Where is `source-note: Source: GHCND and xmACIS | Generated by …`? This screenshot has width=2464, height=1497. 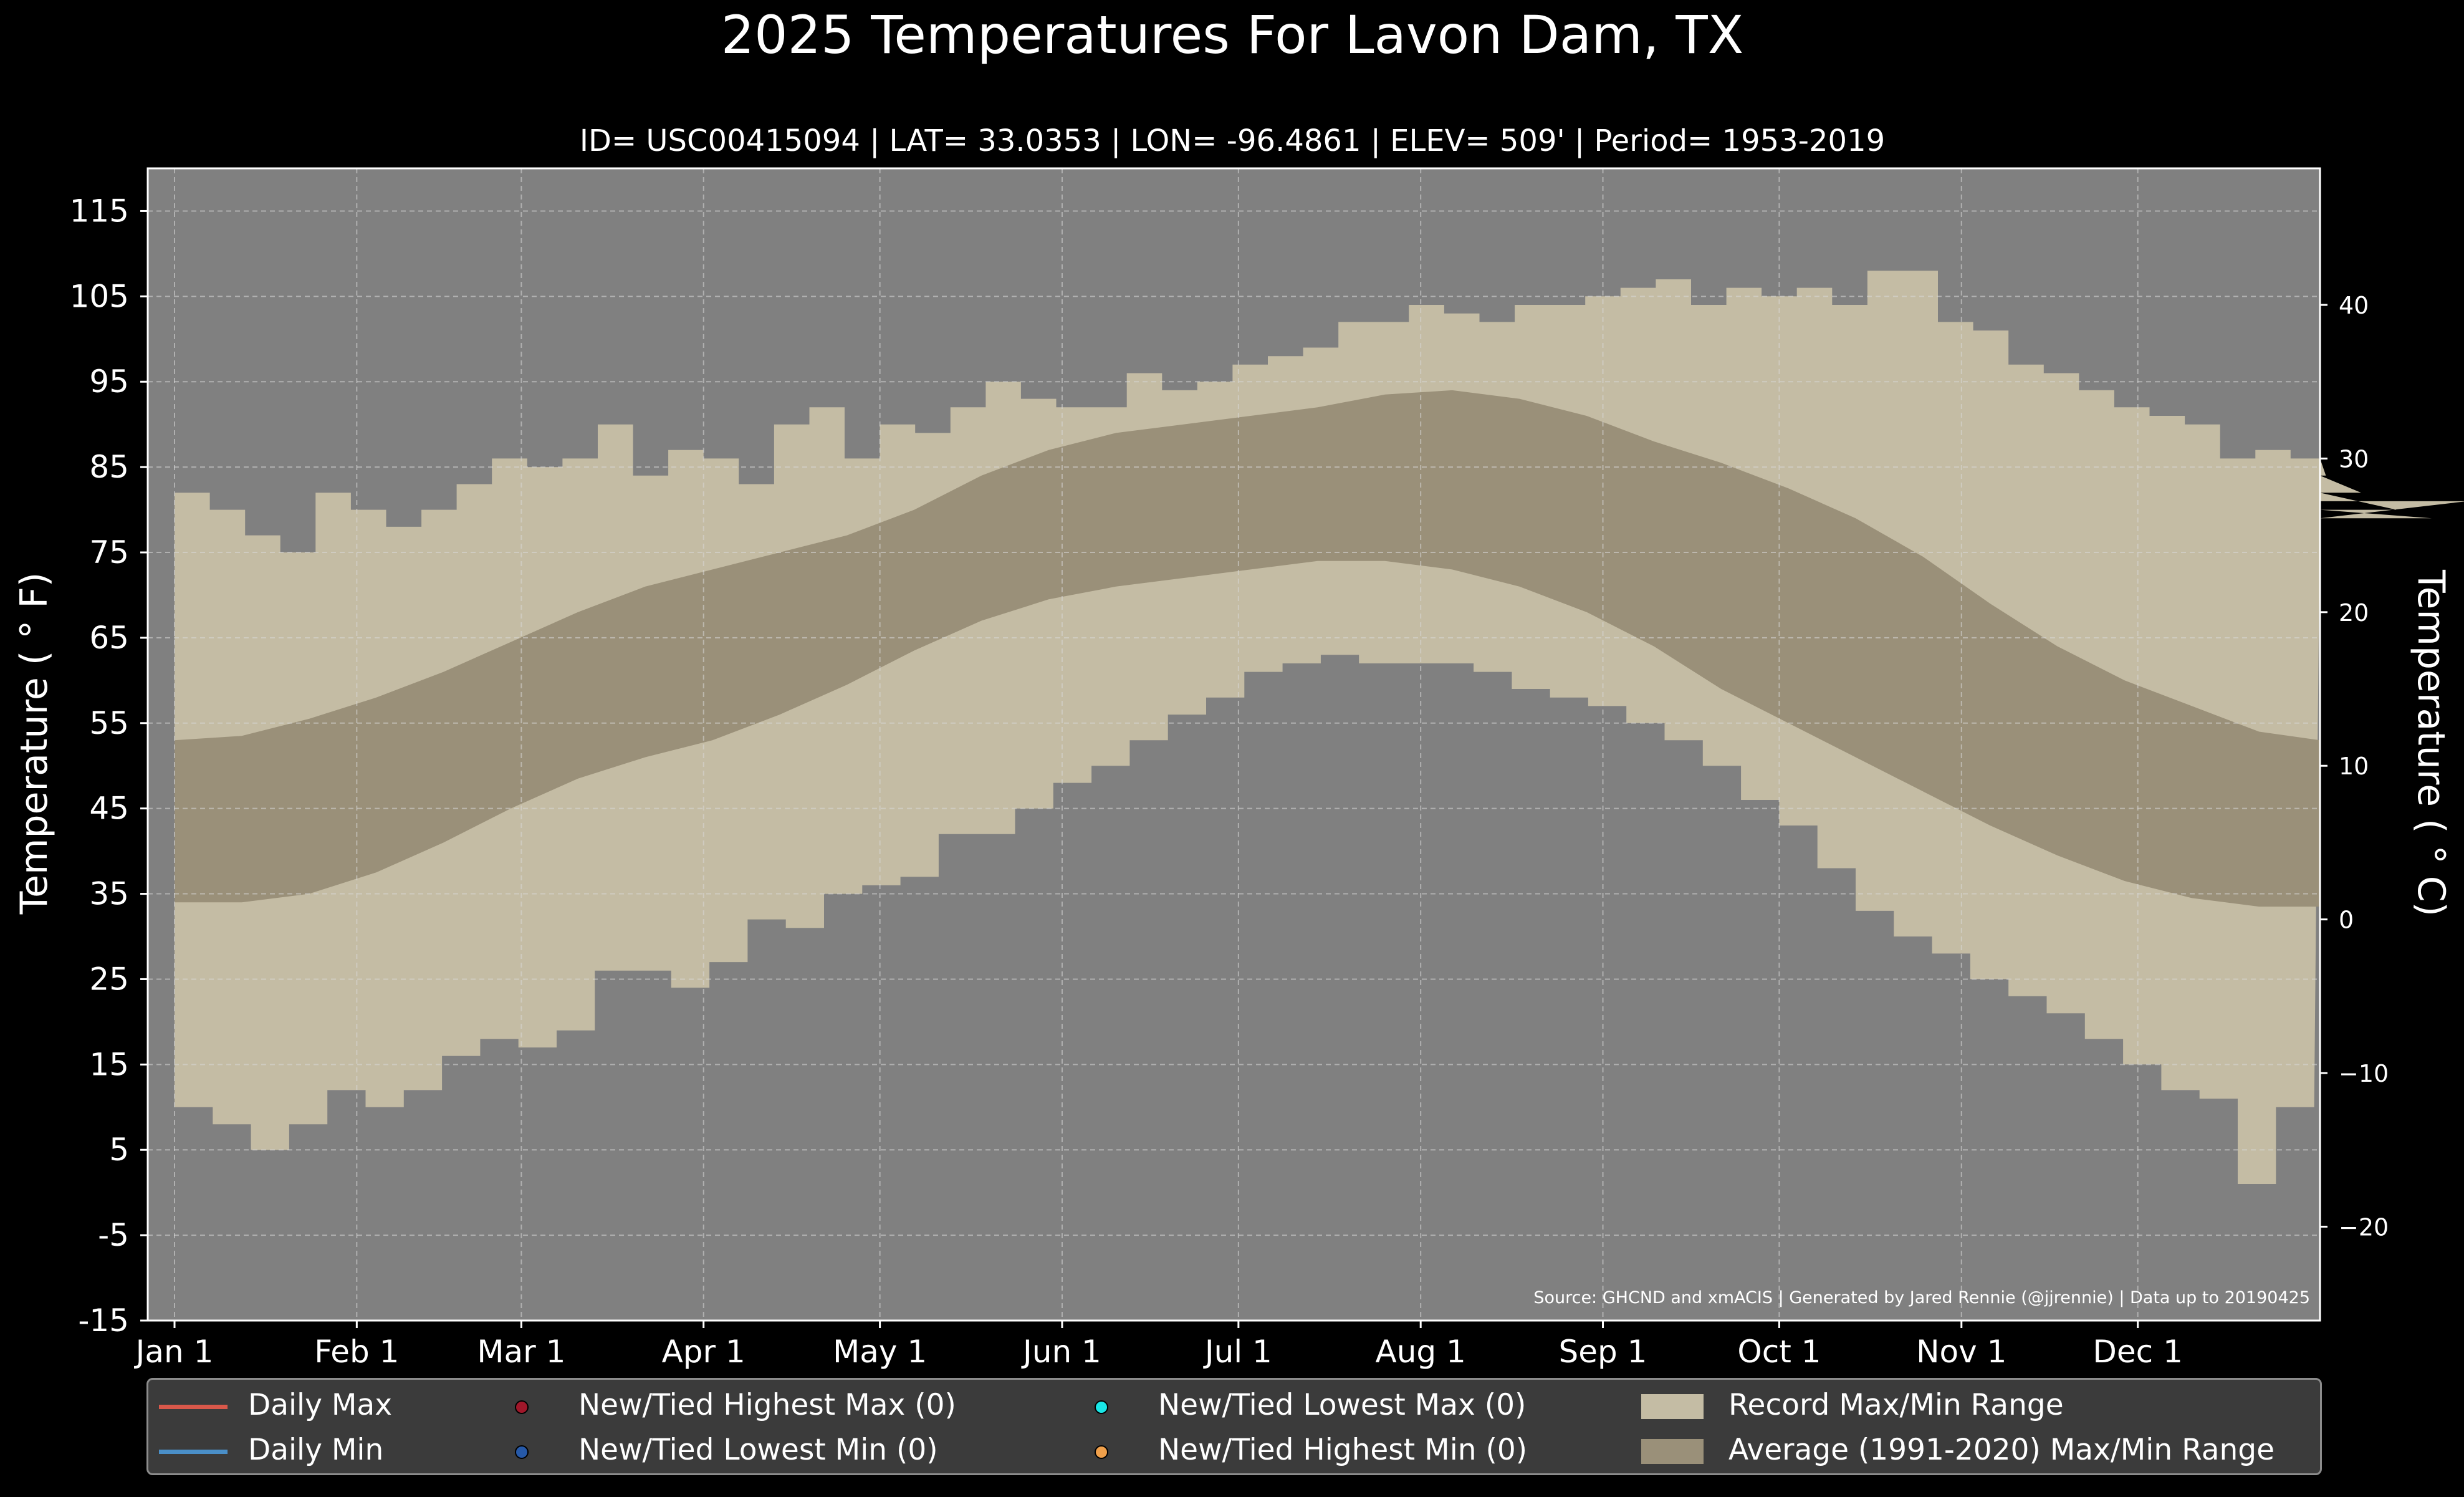 source-note: Source: GHCND and xmACIS | Generated by … is located at coordinates (1921, 1297).